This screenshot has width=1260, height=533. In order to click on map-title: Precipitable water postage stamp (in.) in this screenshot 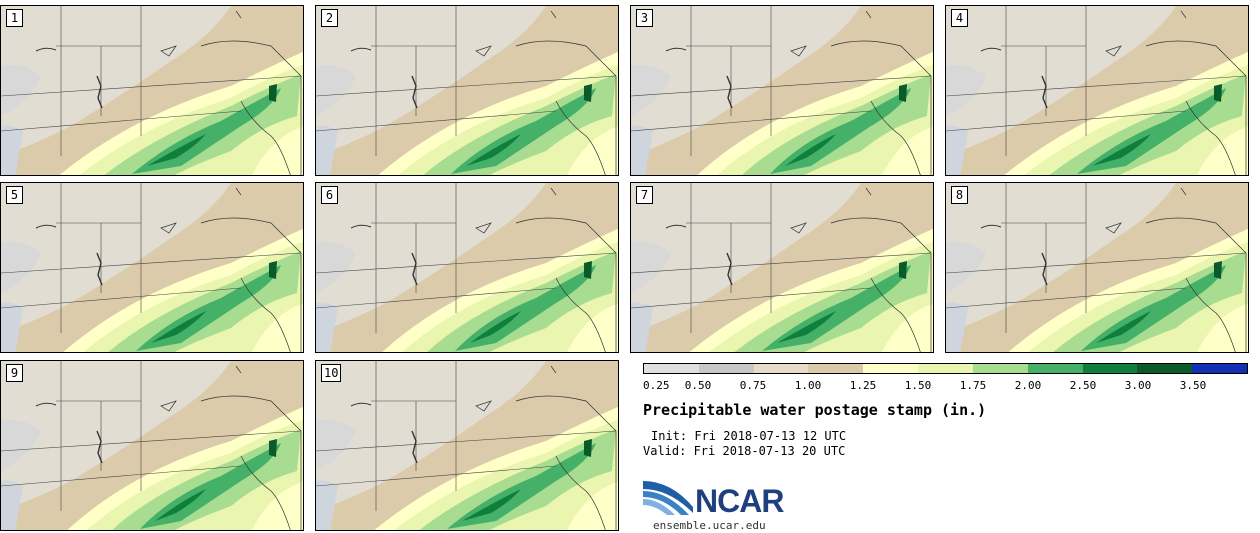, I will do `click(815, 410)`.